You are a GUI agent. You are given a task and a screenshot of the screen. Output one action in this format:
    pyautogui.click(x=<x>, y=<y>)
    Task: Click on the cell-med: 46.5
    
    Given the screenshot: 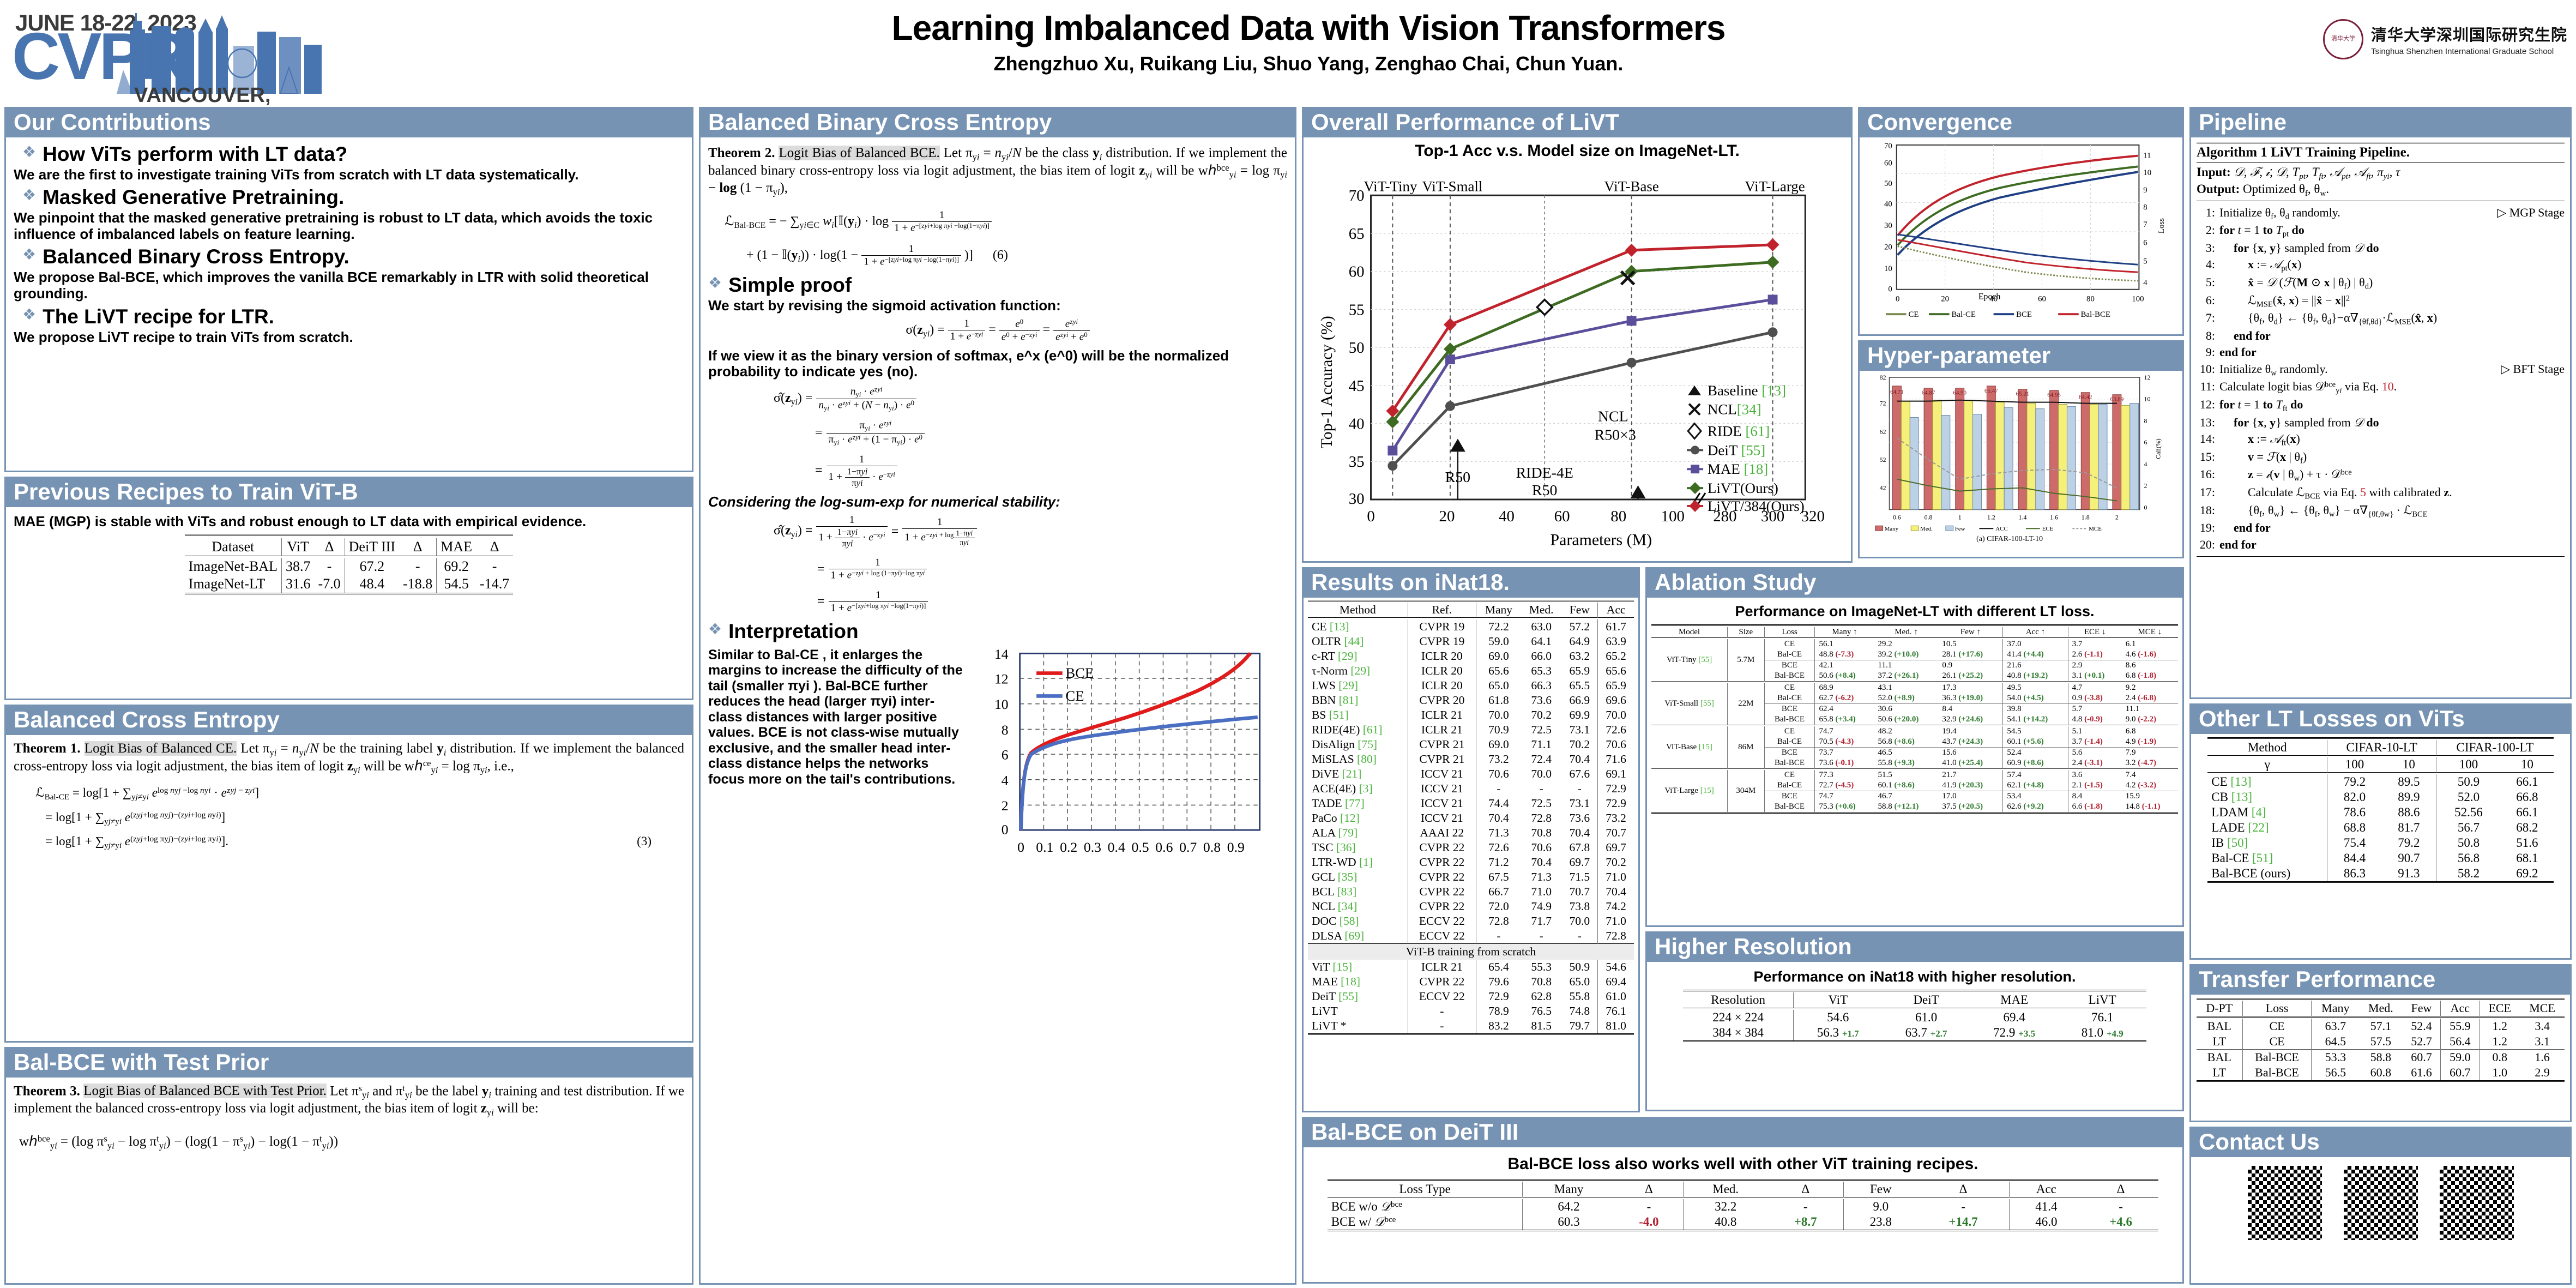 What is the action you would take?
    pyautogui.click(x=1885, y=752)
    